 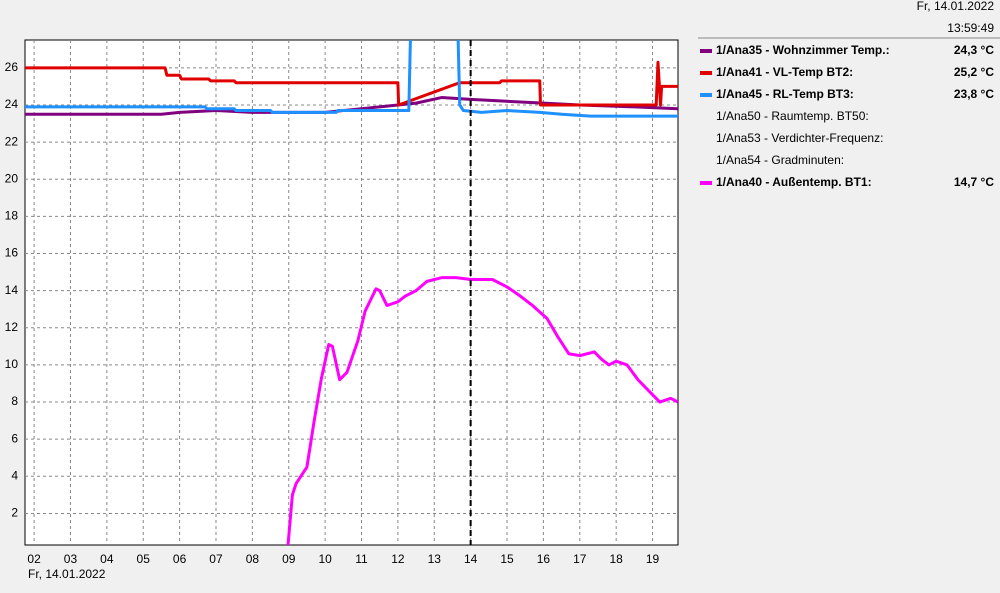 I want to click on legend-value: 14,7 °C, so click(x=974, y=182).